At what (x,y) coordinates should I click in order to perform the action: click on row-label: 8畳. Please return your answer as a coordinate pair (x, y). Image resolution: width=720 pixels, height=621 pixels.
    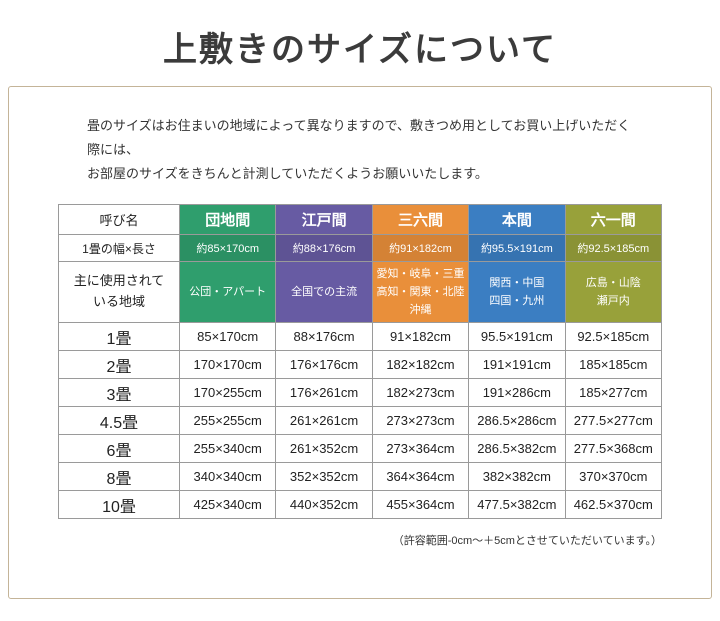
    Looking at the image, I should click on (119, 477).